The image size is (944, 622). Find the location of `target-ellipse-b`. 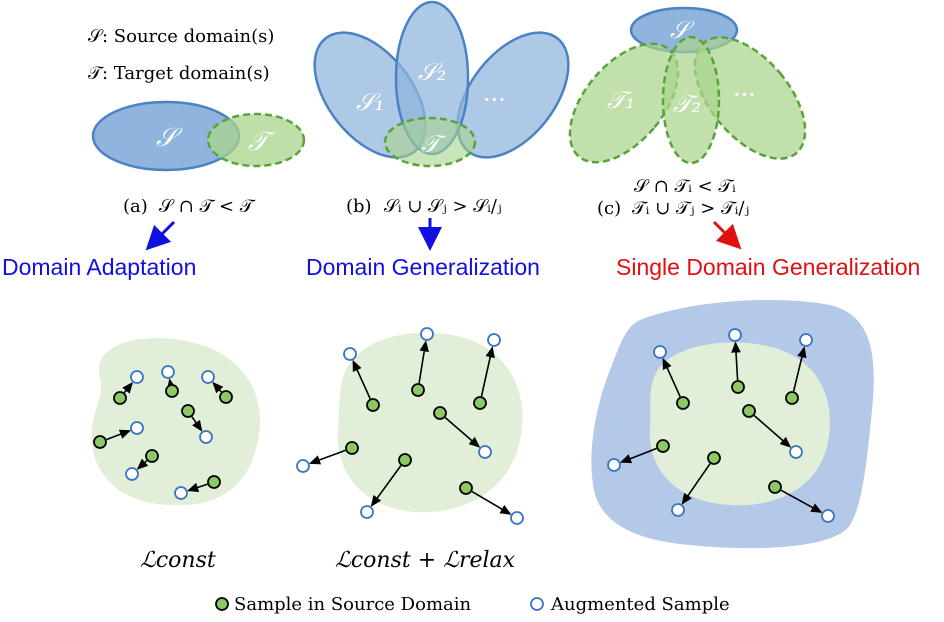

target-ellipse-b is located at coordinates (430, 142).